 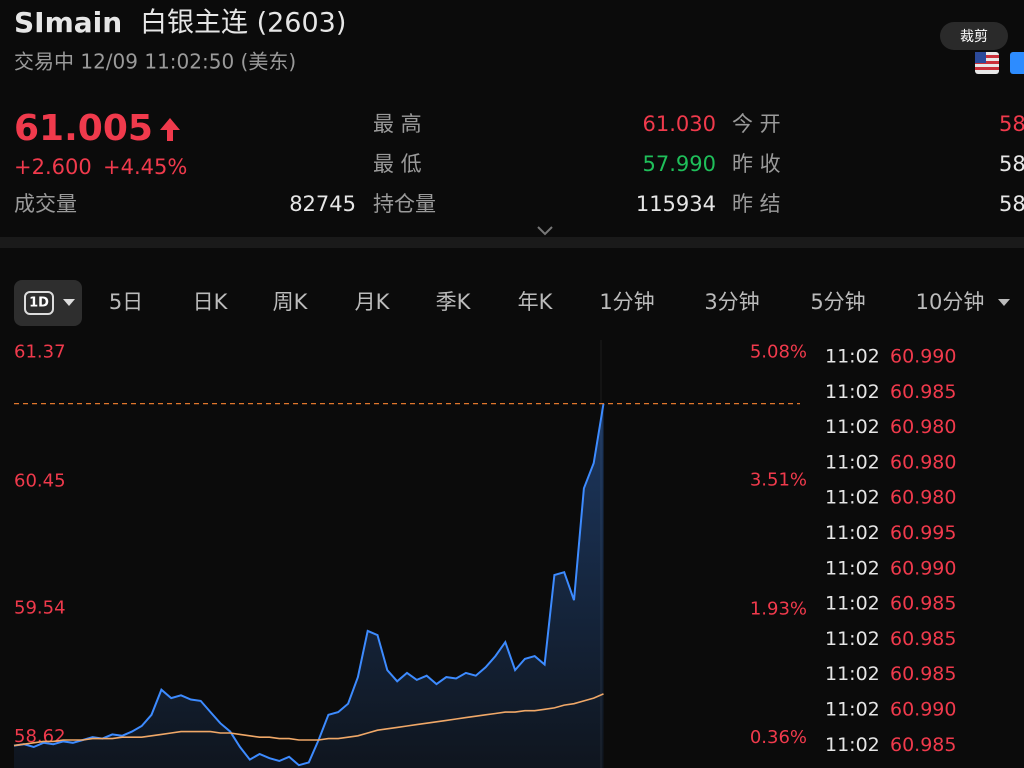 What do you see at coordinates (397, 164) in the screenshot?
I see `stat-label: 最 低` at bounding box center [397, 164].